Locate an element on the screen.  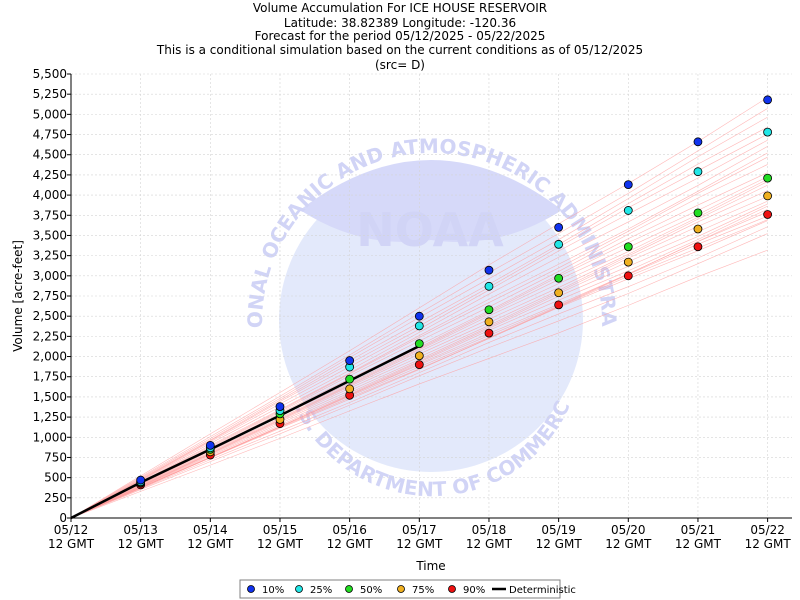
legend: 10% 25% 50% 75% 90% Deterministic is located at coordinates (407, 589).